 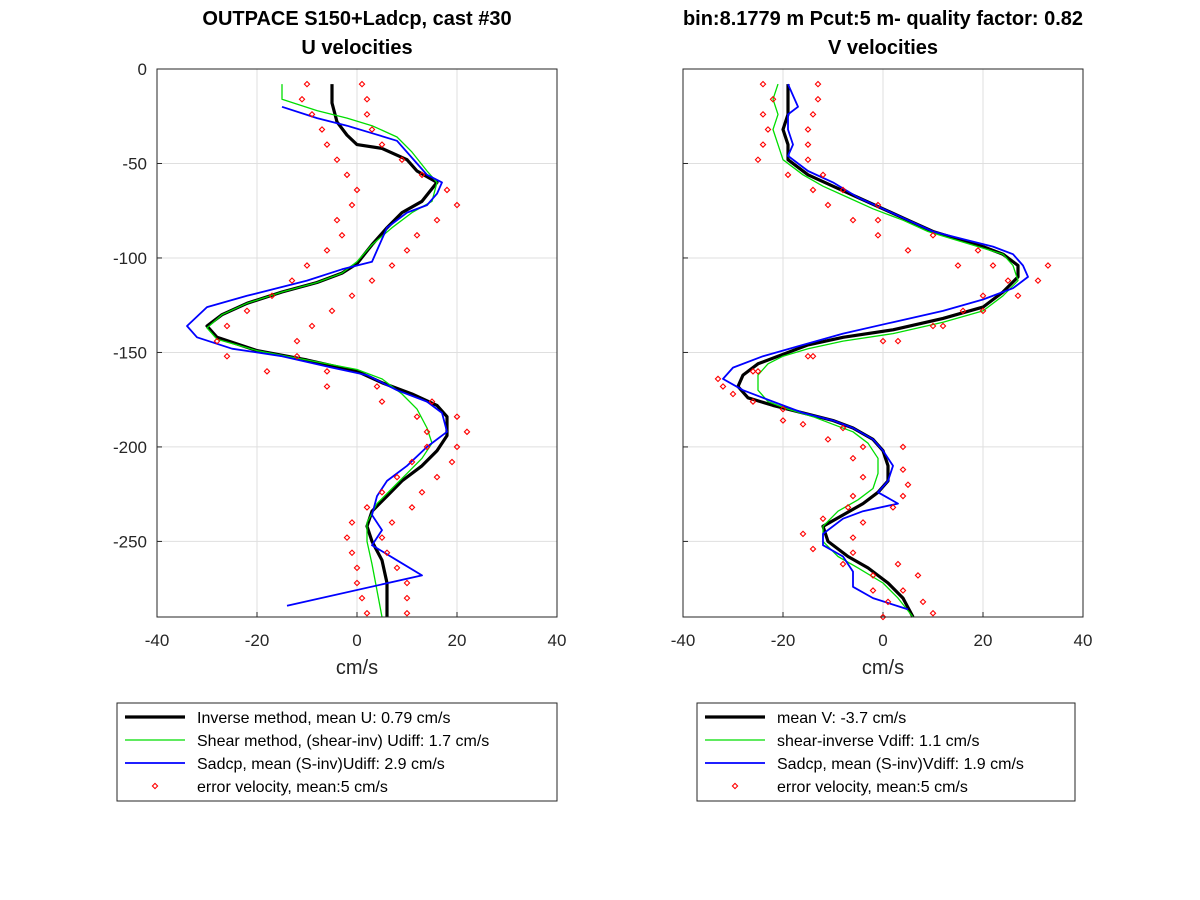 What do you see at coordinates (841, 718) in the screenshot?
I see `legend-label: mean V: -3.7 cm/s` at bounding box center [841, 718].